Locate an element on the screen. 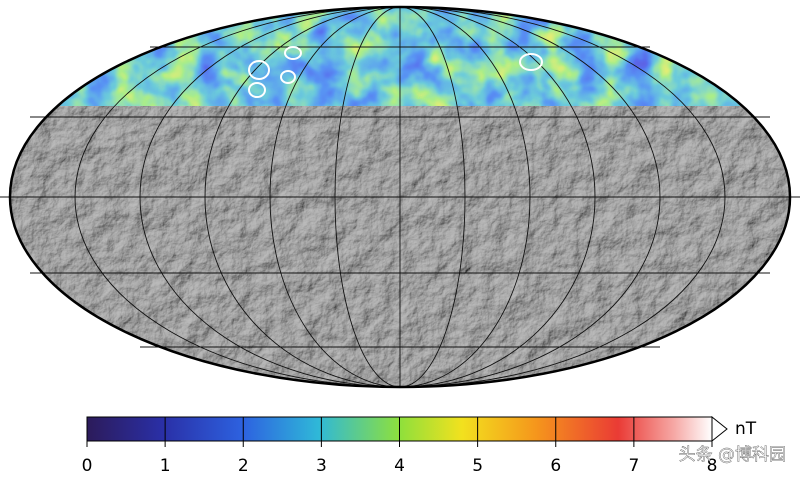  watermark: 头条 @博科园 is located at coordinates (732, 455).